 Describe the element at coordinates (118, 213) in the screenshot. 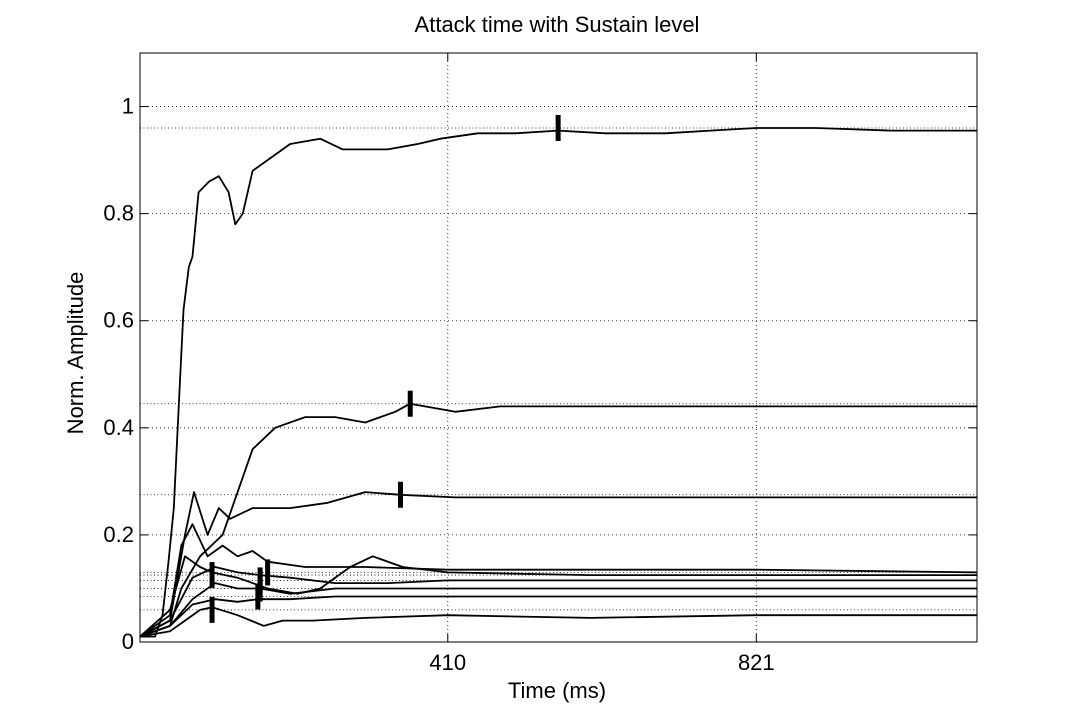

I see `y-tick-label: 0.8` at that location.